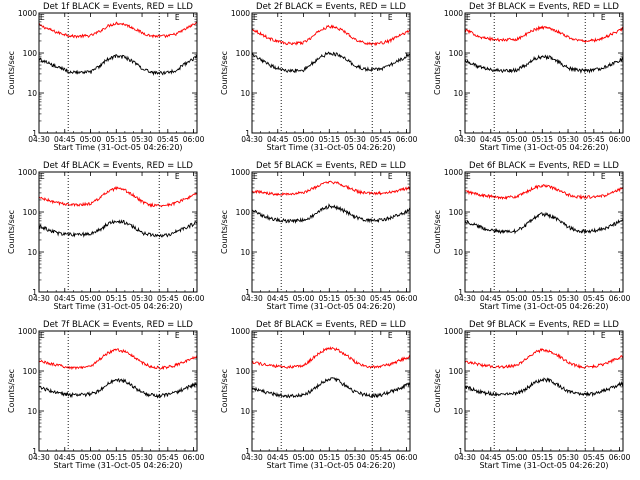 The width and height of the screenshot is (640, 480). What do you see at coordinates (331, 7) in the screenshot?
I see `chart-title: Det 2f BLACK = Events, RED = LLD` at bounding box center [331, 7].